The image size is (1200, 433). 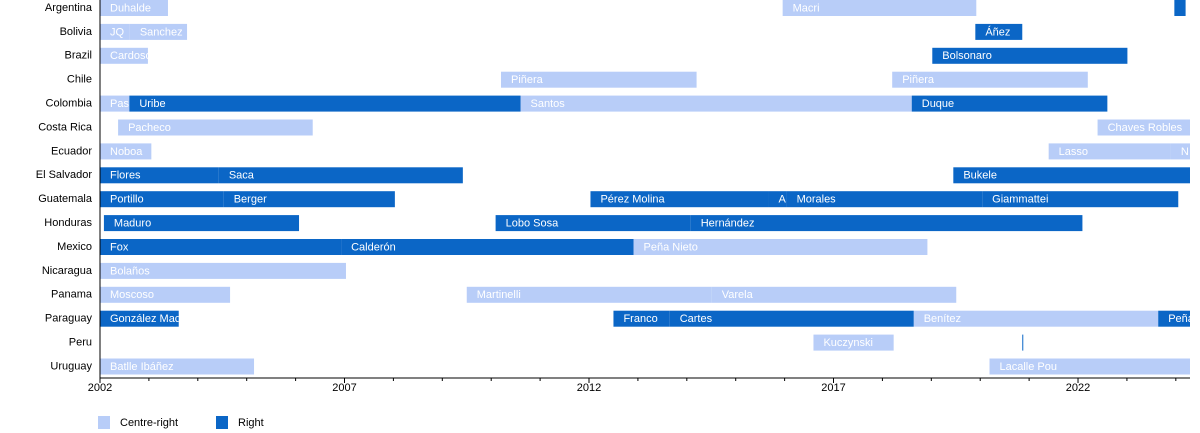 What do you see at coordinates (65, 199) in the screenshot?
I see `category-label: Guatemala` at bounding box center [65, 199].